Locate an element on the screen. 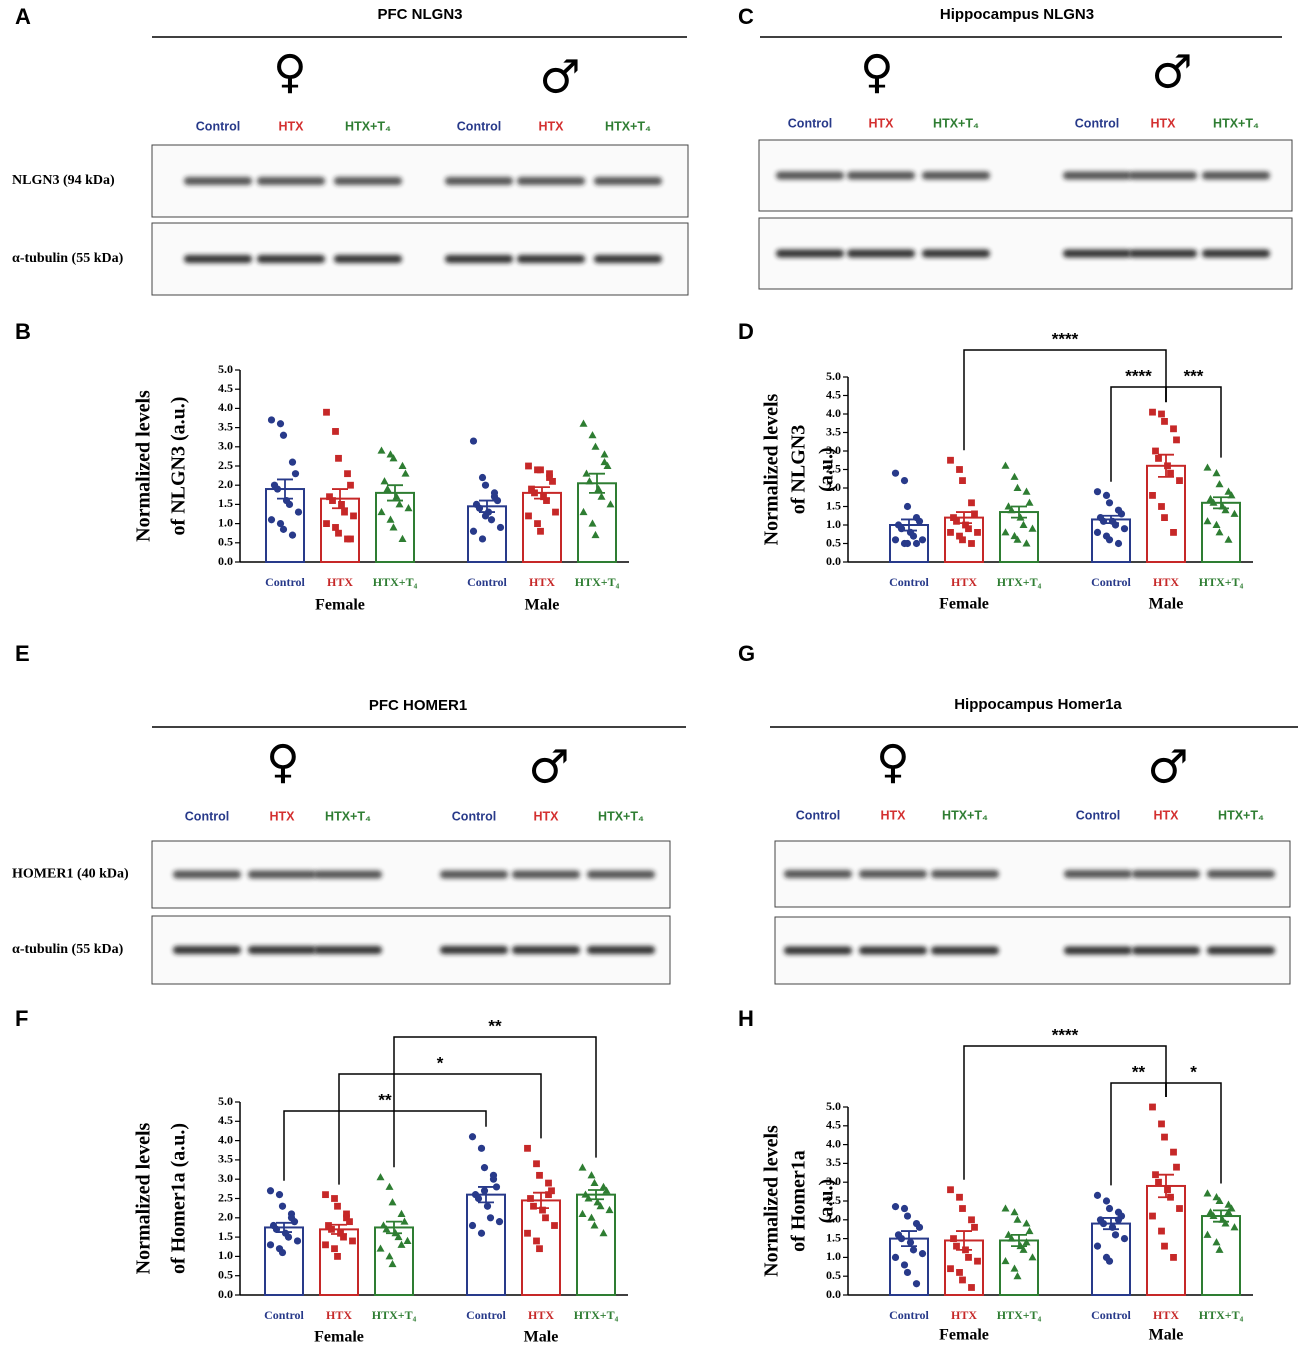  y-tick-label: 0.5 is located at coordinates (833, 1275).